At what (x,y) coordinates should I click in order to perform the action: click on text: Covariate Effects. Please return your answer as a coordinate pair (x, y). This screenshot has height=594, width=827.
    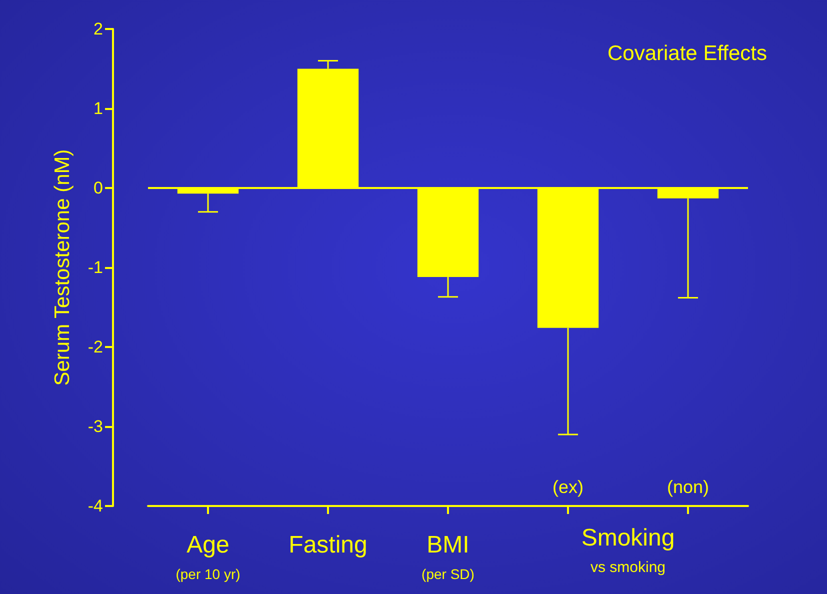
    Looking at the image, I should click on (687, 53).